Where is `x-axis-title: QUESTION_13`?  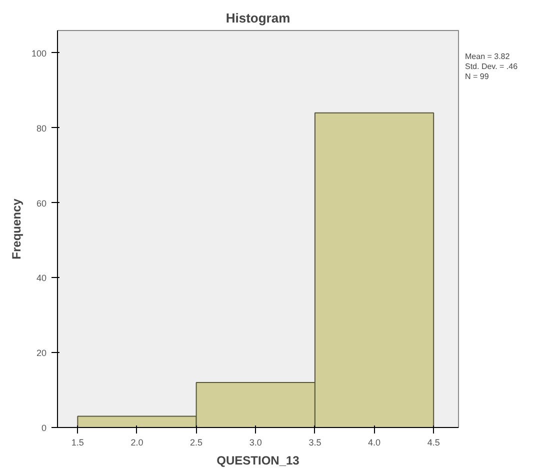
x-axis-title: QUESTION_13 is located at coordinates (258, 461).